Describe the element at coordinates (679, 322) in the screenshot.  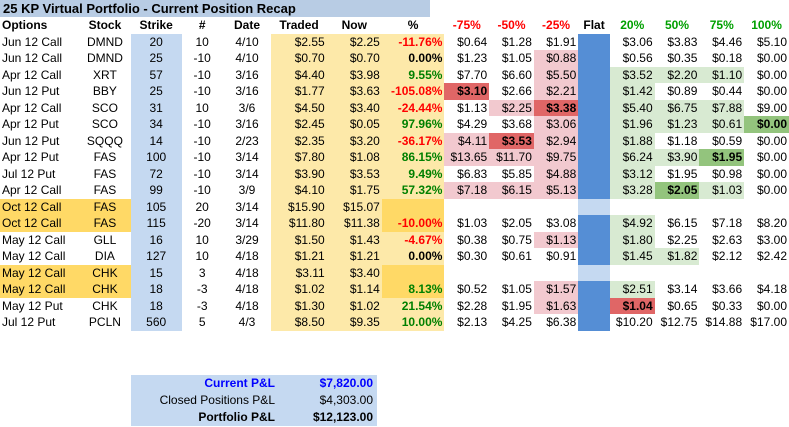
I see `projection-p50-cell: $12.75` at that location.